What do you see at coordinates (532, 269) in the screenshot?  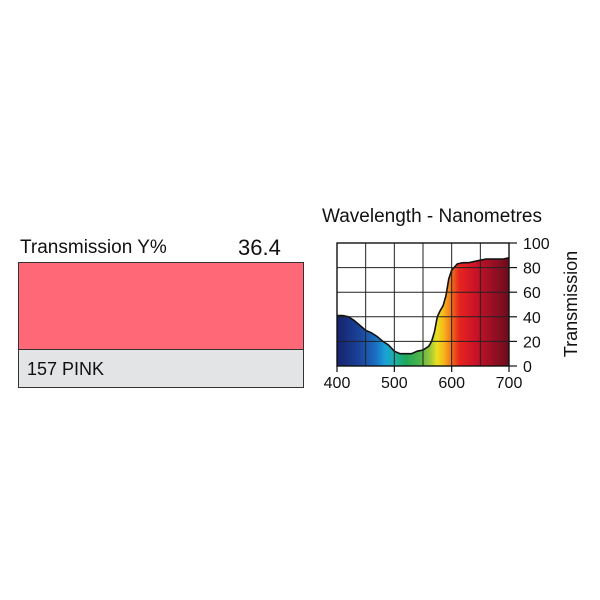 I see `y-tick-label: 80` at bounding box center [532, 269].